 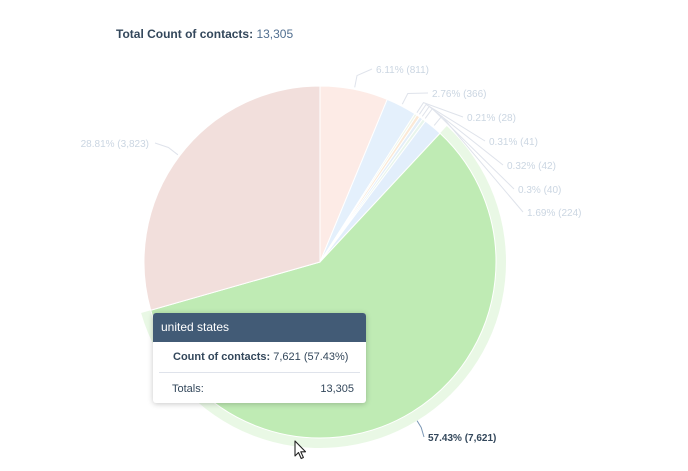 What do you see at coordinates (259, 327) in the screenshot?
I see `tooltip-title: united states` at bounding box center [259, 327].